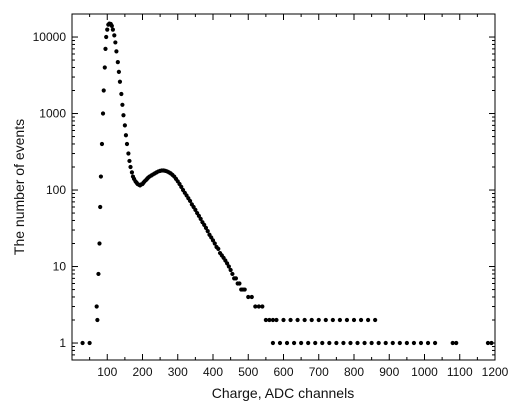 The height and width of the screenshot is (401, 511). Describe the element at coordinates (50, 37) in the screenshot. I see `y-tick-label: 10000` at that location.